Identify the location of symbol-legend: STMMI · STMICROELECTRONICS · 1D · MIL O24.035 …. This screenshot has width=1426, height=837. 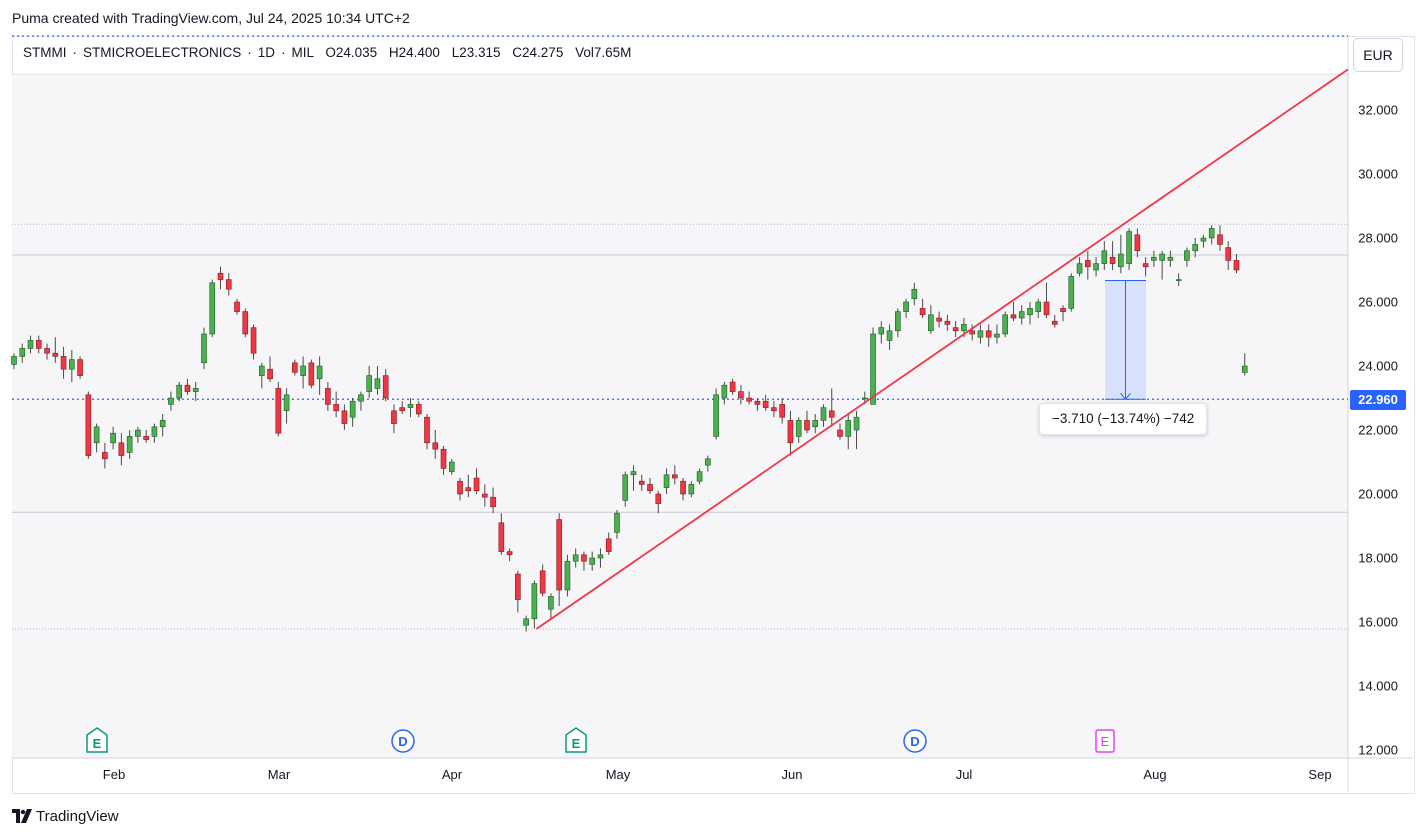
(327, 52).